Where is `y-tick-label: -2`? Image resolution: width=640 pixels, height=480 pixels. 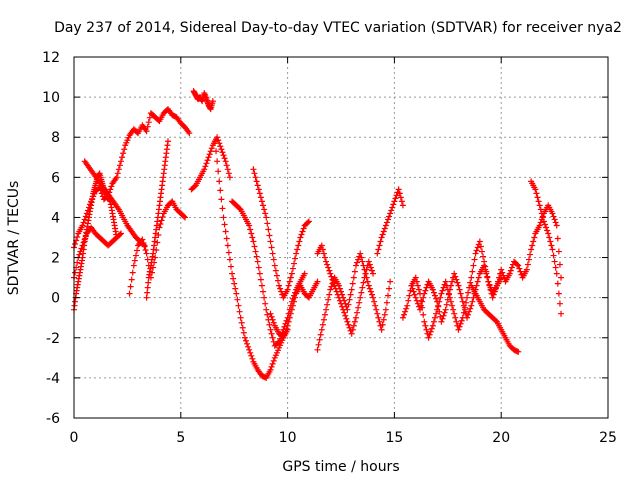 y-tick-label: -2 is located at coordinates (53, 339).